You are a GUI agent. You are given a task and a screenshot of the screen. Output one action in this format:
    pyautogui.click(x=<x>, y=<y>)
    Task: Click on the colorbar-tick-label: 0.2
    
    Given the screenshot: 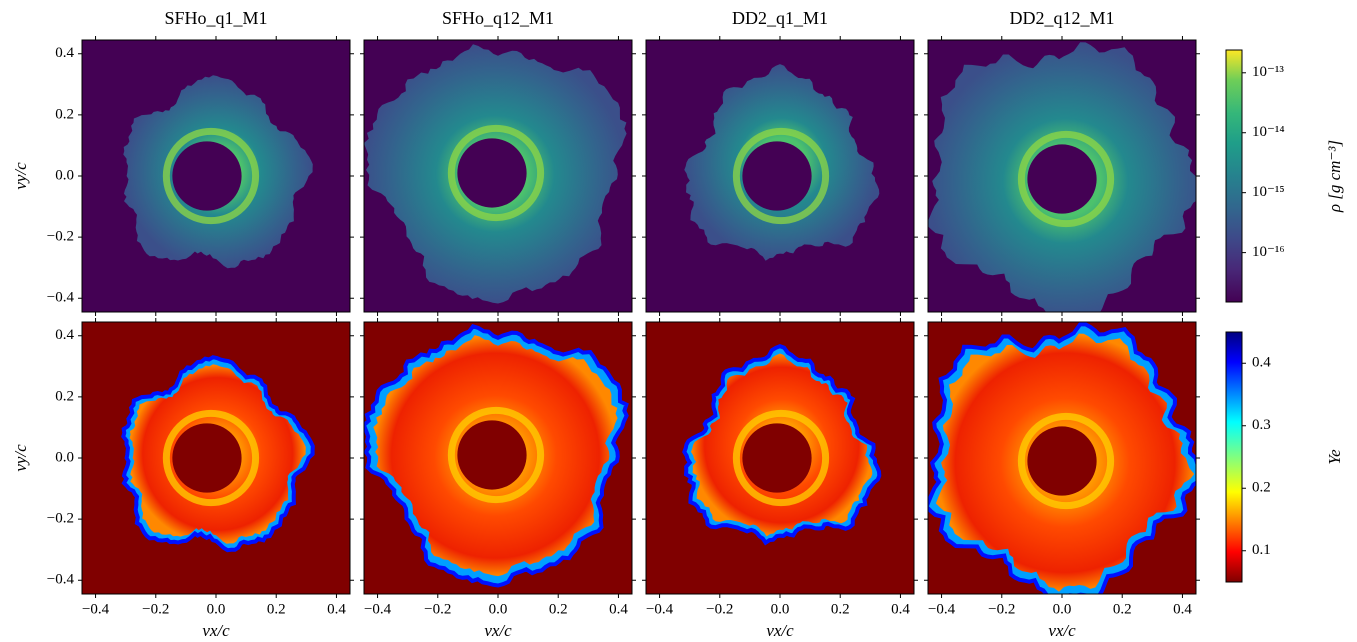 What is the action you would take?
    pyautogui.click(x=1261, y=488)
    